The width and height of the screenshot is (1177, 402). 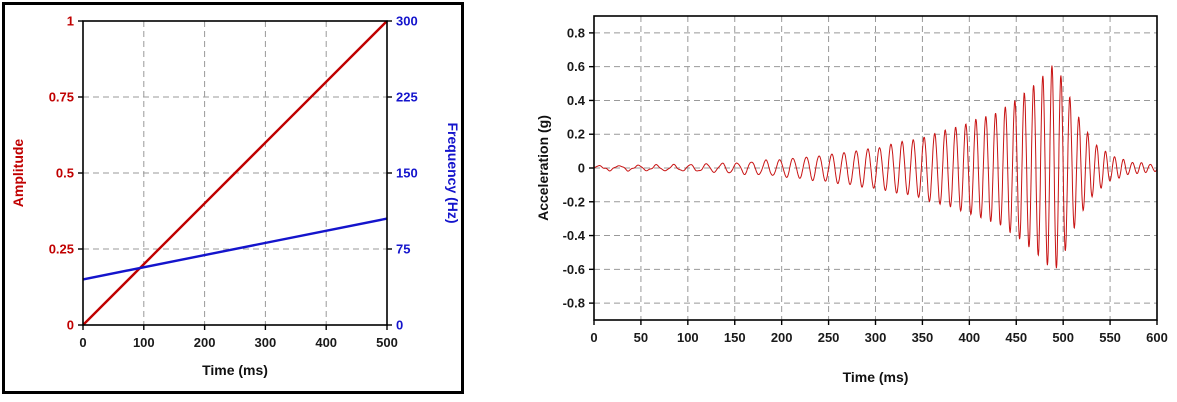 I want to click on x-tick-label: 450, so click(x=1016, y=337).